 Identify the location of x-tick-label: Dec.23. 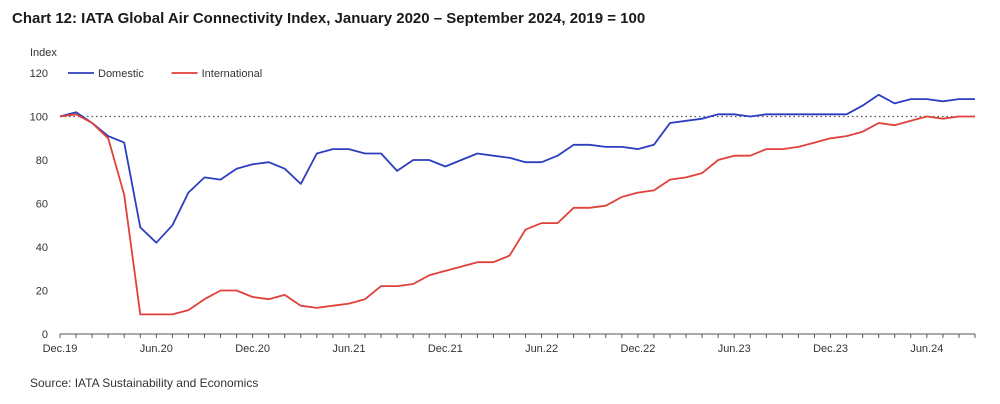
(830, 349).